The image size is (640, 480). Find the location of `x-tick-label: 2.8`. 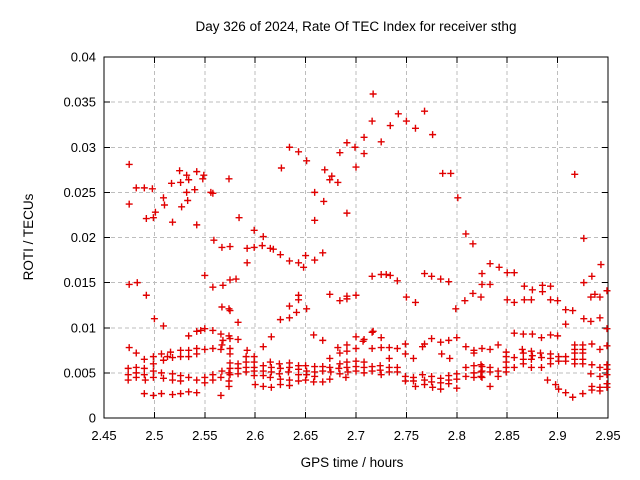

x-tick-label: 2.8 is located at coordinates (457, 435).